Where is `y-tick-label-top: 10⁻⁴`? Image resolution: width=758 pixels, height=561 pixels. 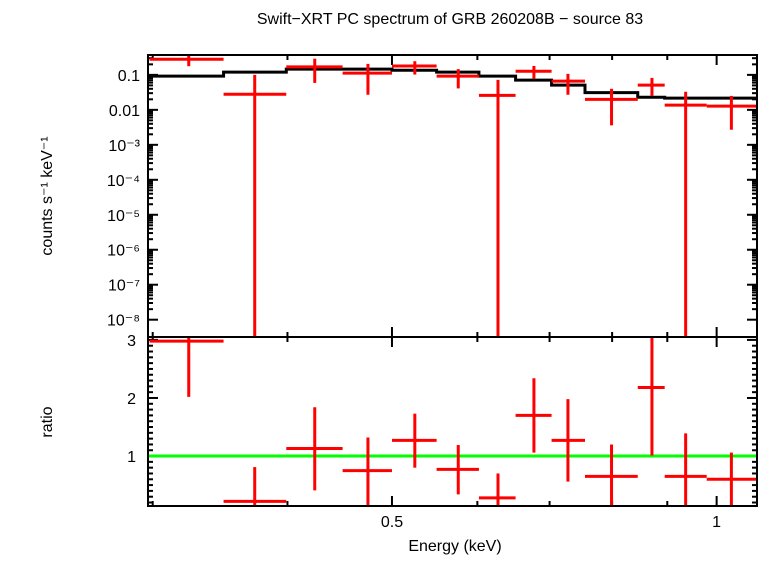 y-tick-label-top: 10⁻⁴ is located at coordinates (123, 181).